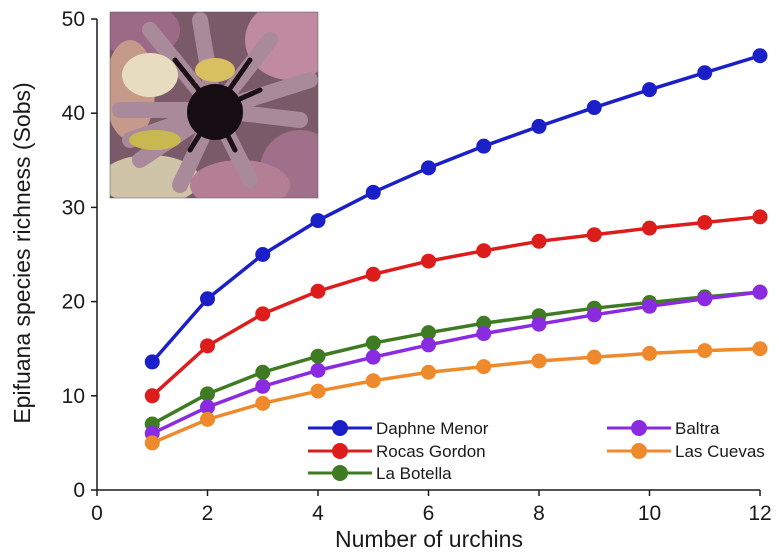 This screenshot has height=554, width=779. I want to click on x-tick-label: 0, so click(97, 513).